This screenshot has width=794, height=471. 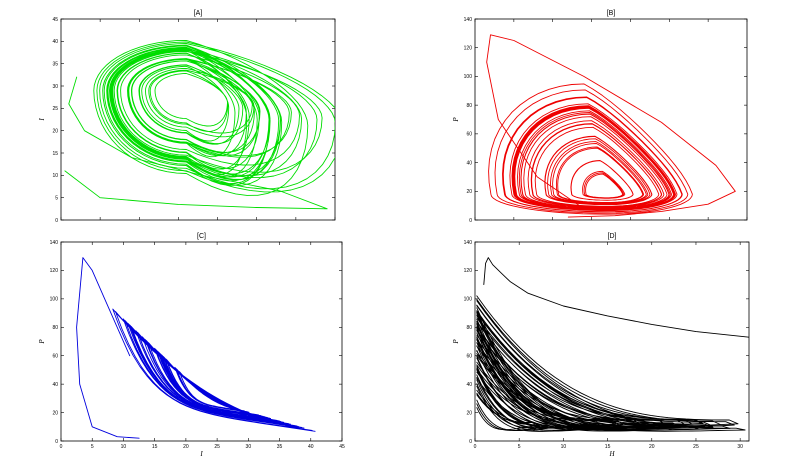 What do you see at coordinates (55, 109) in the screenshot?
I see `panel-a-ytick-label: 25` at bounding box center [55, 109].